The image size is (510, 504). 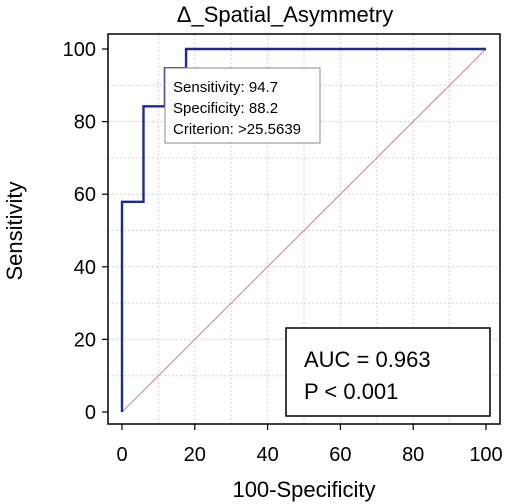 What do you see at coordinates (85, 340) in the screenshot?
I see `y-tick-label: 20` at bounding box center [85, 340].